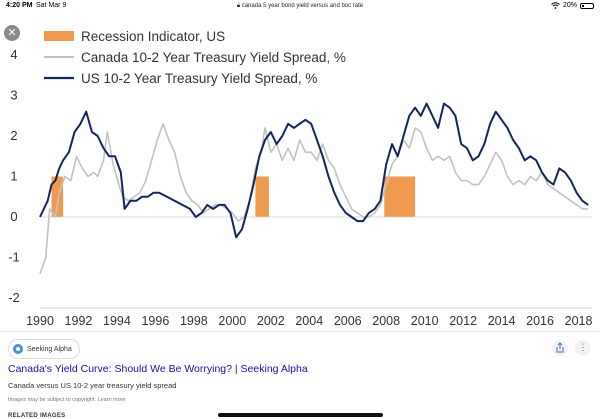  I want to click on x-tick-label: 2002, so click(271, 321).